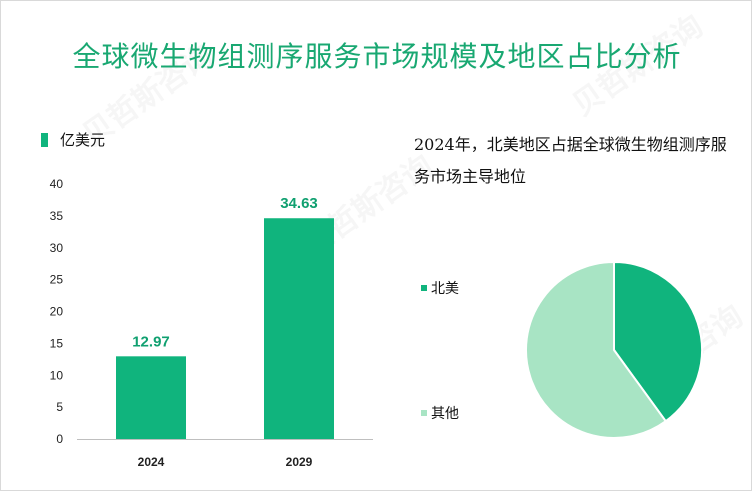  Describe the element at coordinates (299, 203) in the screenshot. I see `data-label: 34.63` at that location.